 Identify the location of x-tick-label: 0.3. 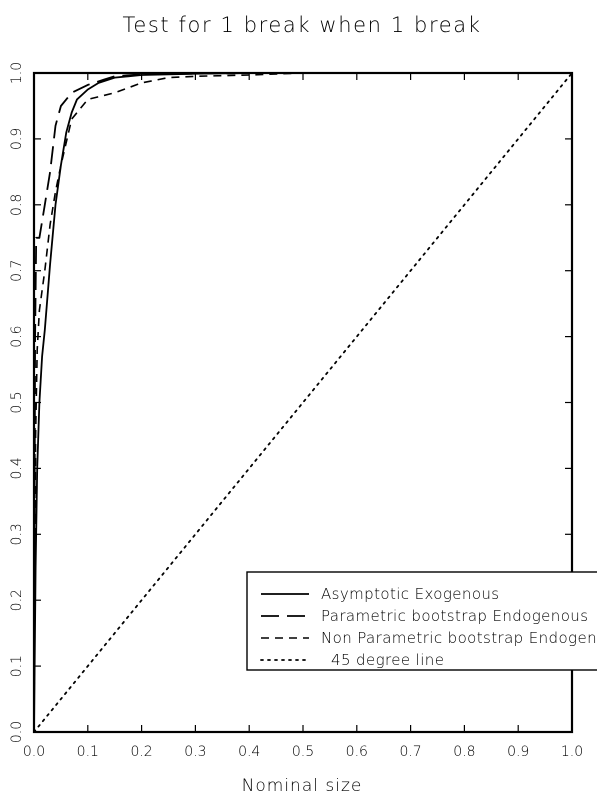
(195, 752).